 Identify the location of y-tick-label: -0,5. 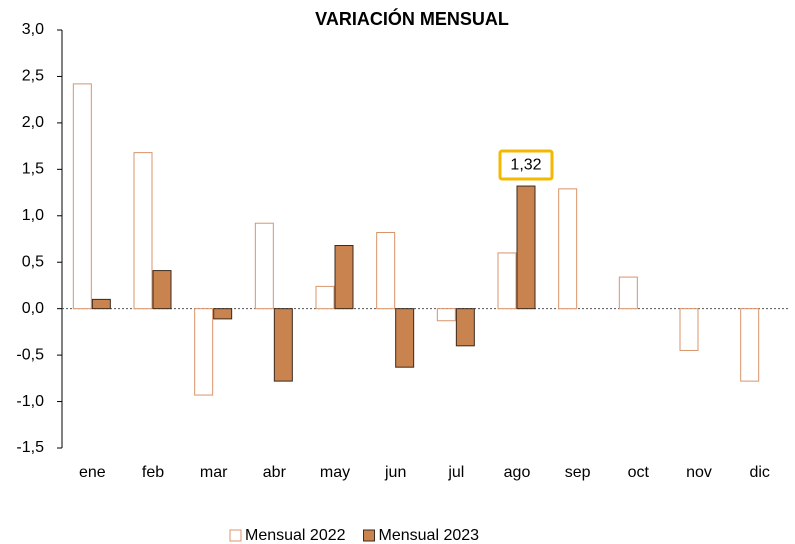
(30, 354).